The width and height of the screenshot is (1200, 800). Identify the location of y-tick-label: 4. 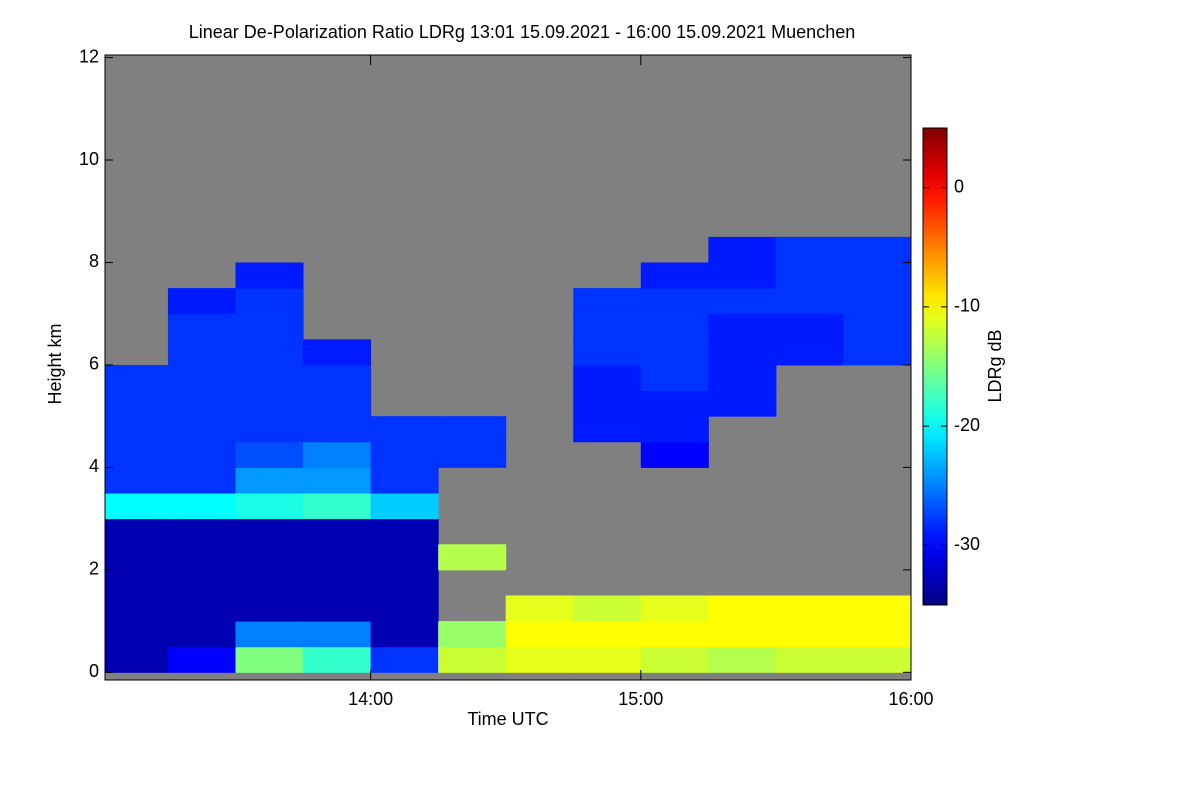
(94, 466).